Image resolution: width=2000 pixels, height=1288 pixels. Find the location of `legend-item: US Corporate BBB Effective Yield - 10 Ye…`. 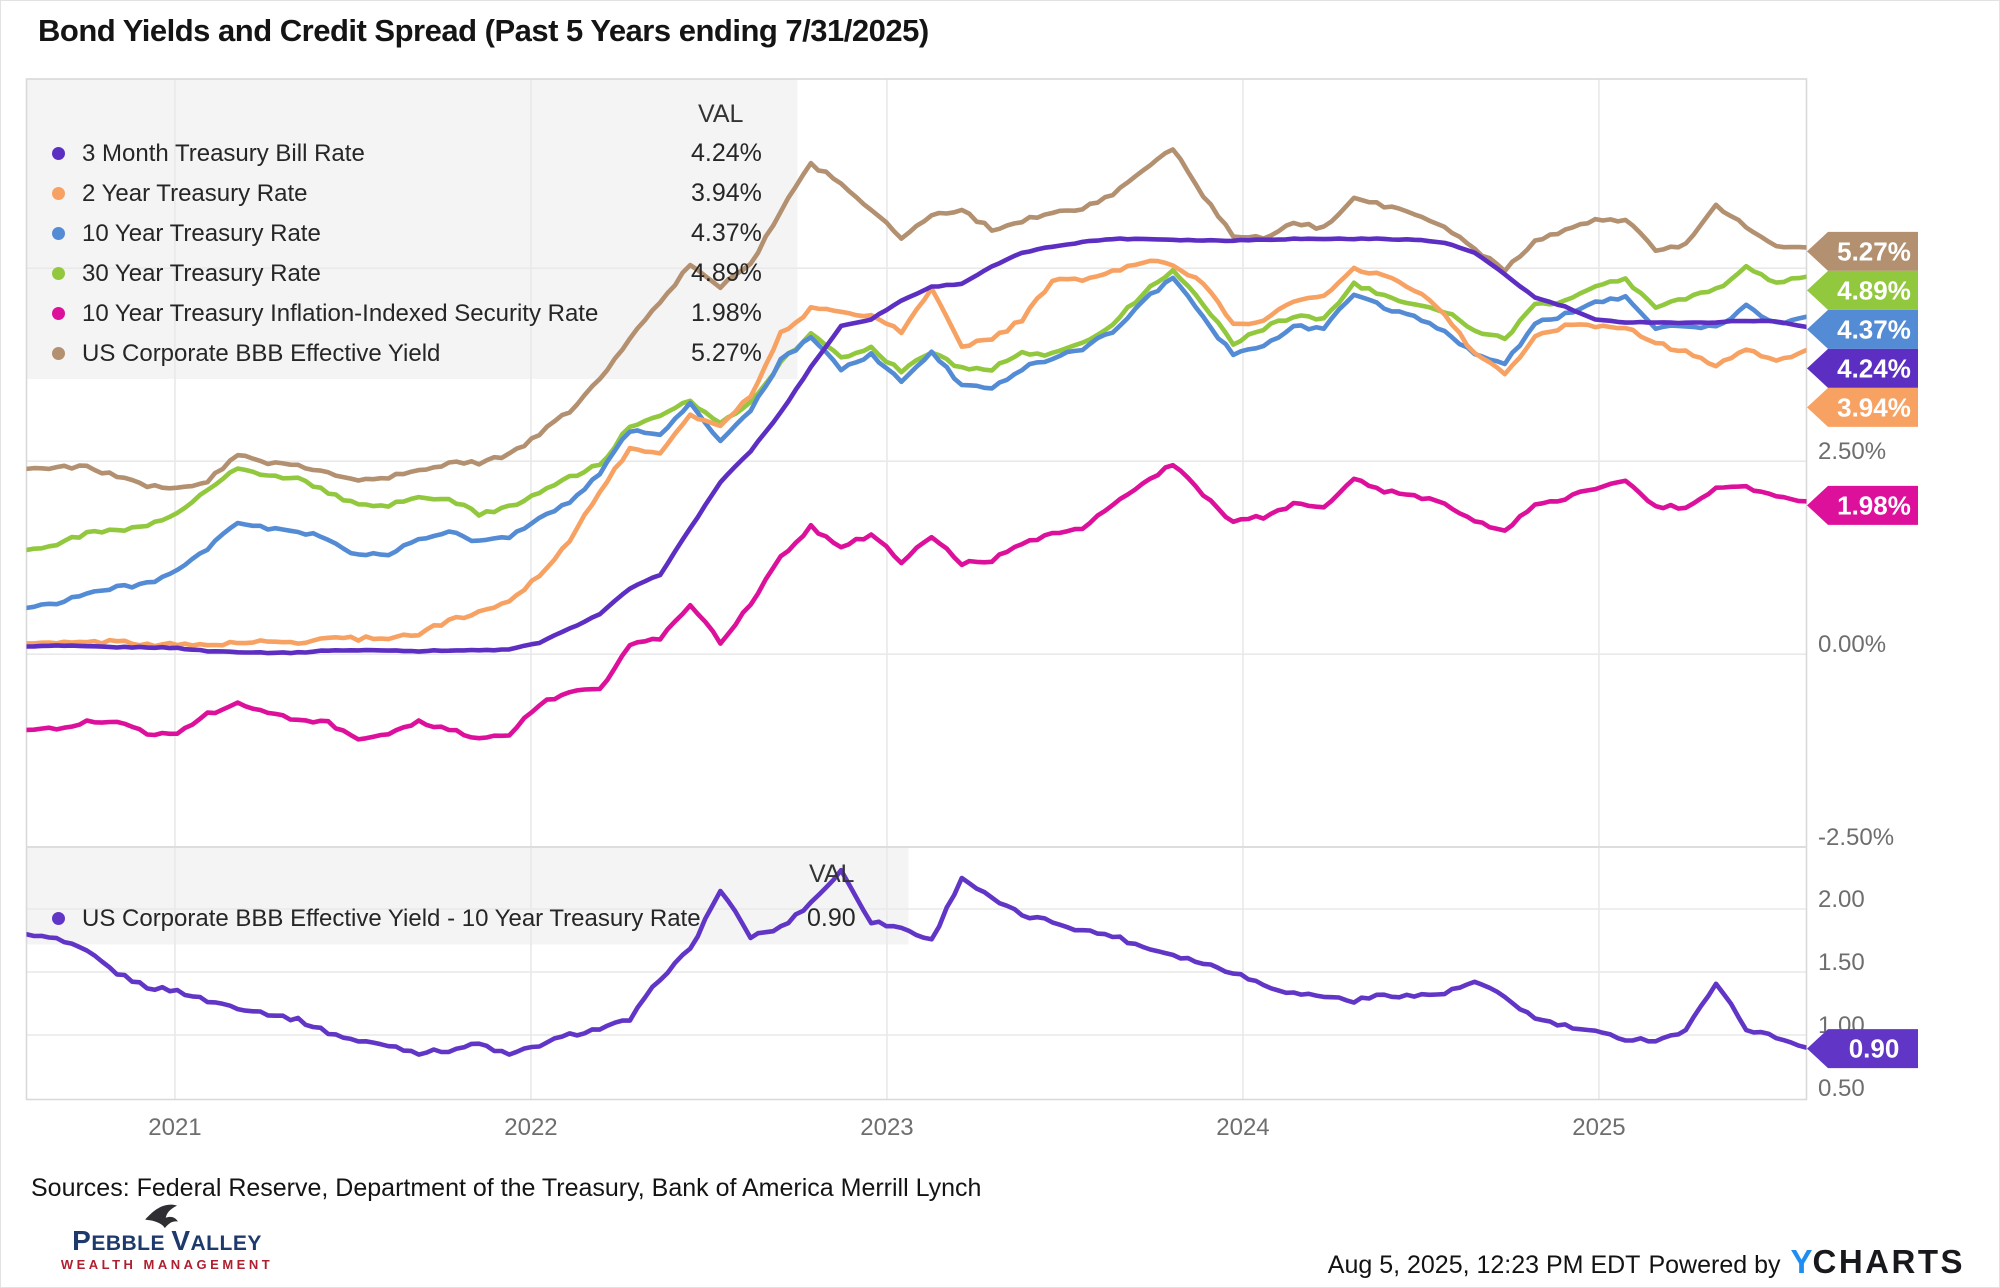

legend-item: US Corporate BBB Effective Yield - 10 Ye… is located at coordinates (467, 918).